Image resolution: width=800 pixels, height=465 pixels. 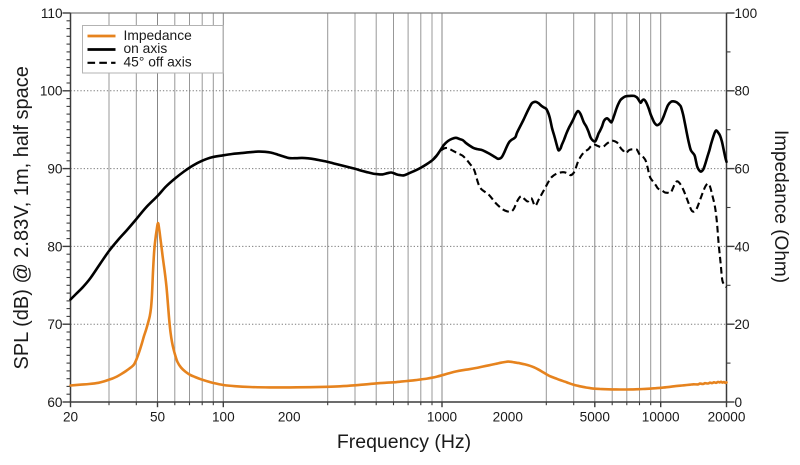 What do you see at coordinates (55, 324) in the screenshot?
I see `svg-text: 70` at bounding box center [55, 324].